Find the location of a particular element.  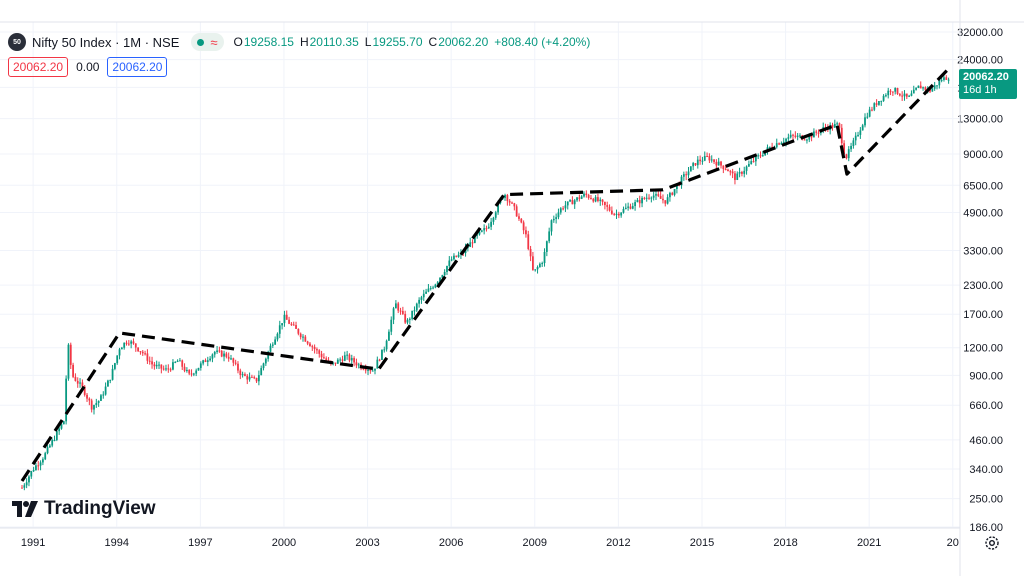

wave-icon: ≈ is located at coordinates (214, 42).